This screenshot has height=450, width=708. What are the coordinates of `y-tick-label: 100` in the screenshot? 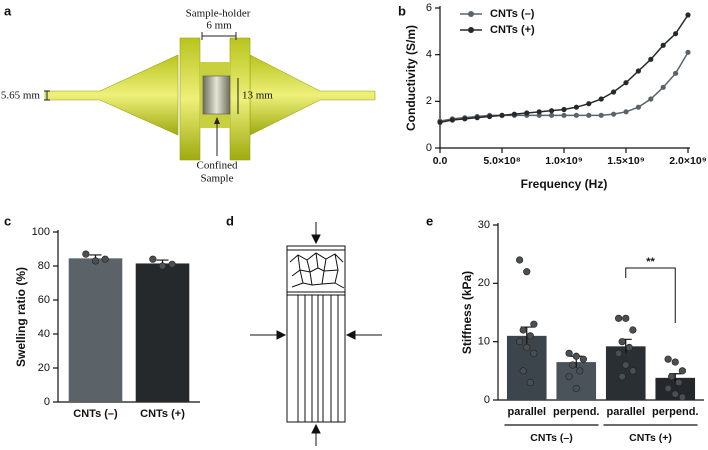 It's located at (41, 232).